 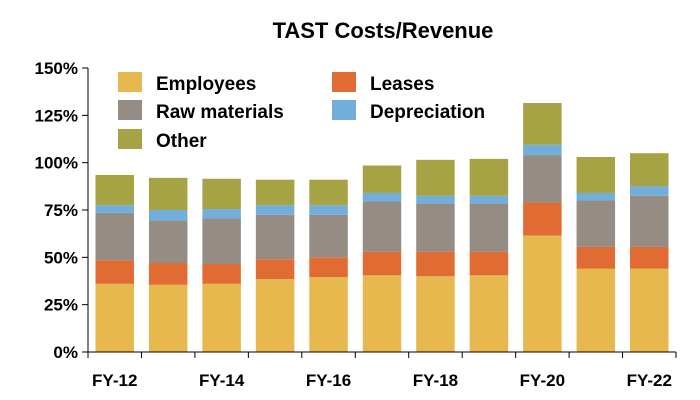 What do you see at coordinates (61, 257) in the screenshot?
I see `y-tick-label: 50%` at bounding box center [61, 257].